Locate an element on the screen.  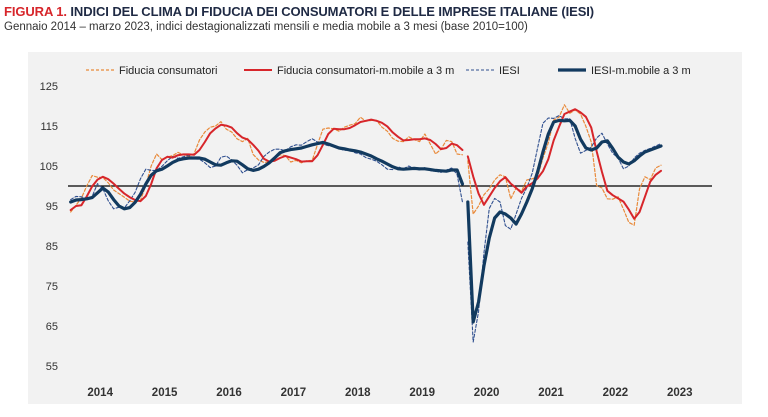
x-tick-label: 2017 is located at coordinates (294, 393).